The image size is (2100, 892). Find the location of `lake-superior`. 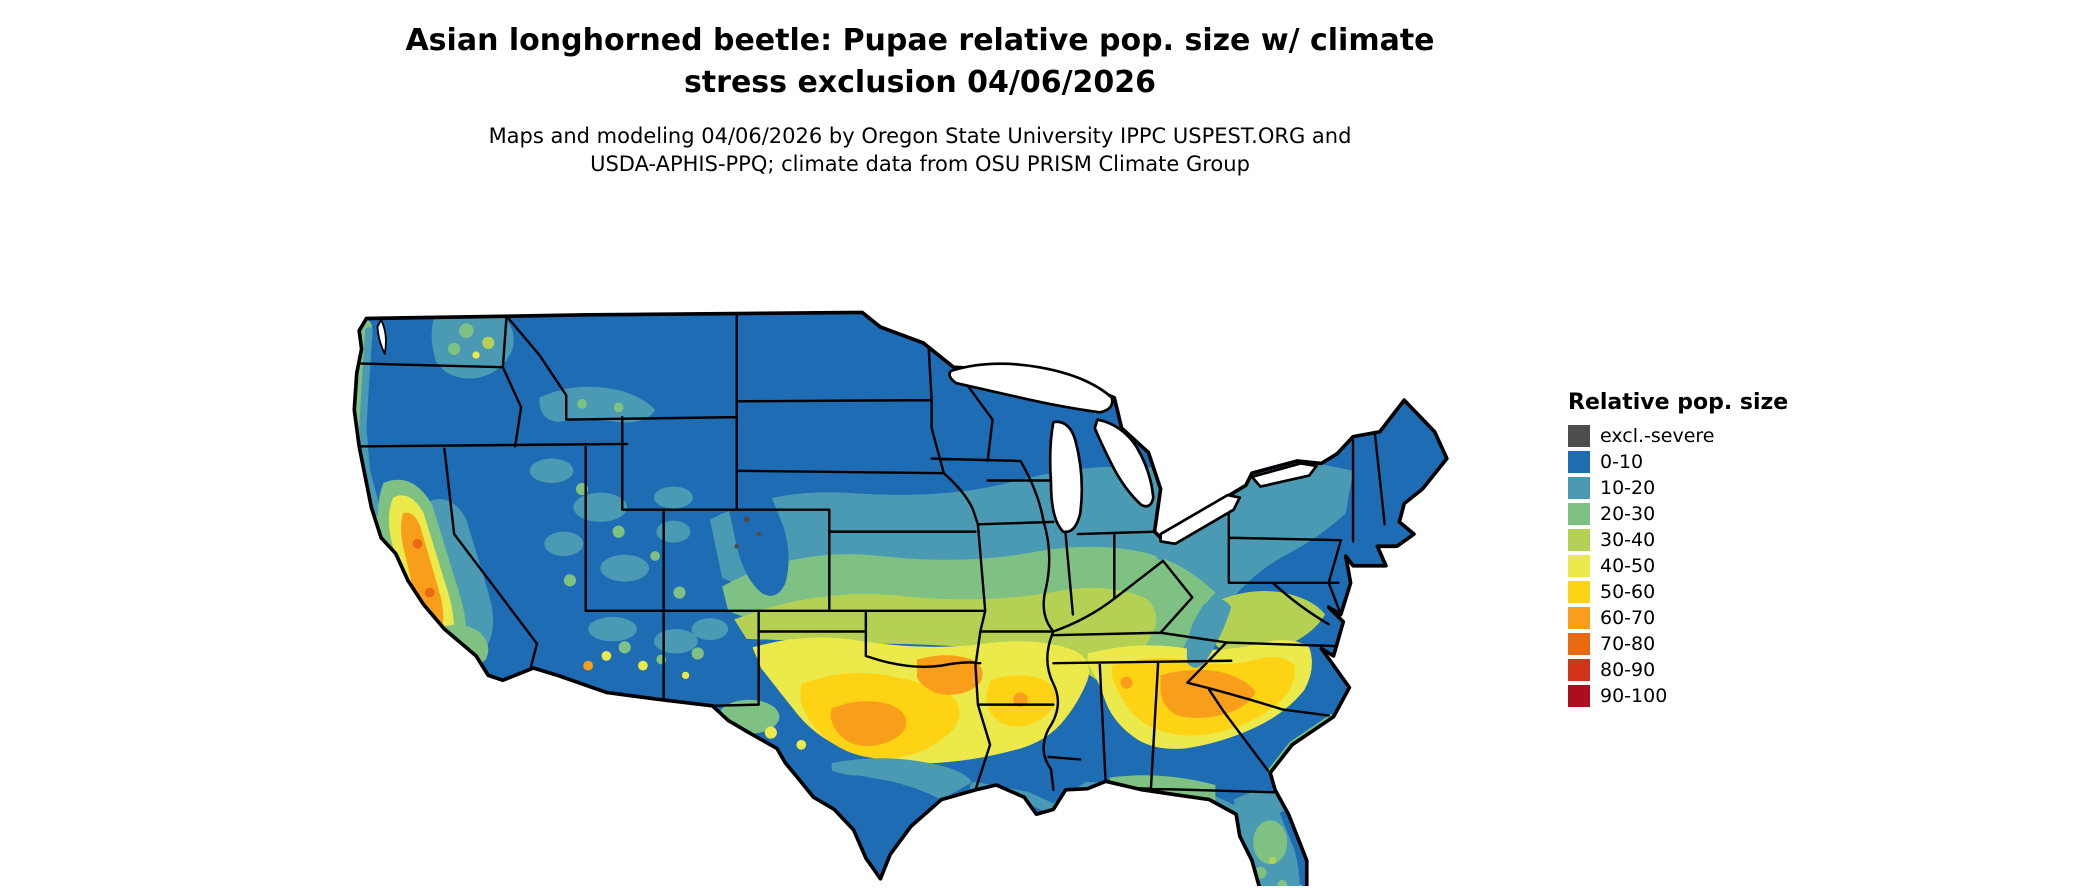

lake-superior is located at coordinates (1031, 388).